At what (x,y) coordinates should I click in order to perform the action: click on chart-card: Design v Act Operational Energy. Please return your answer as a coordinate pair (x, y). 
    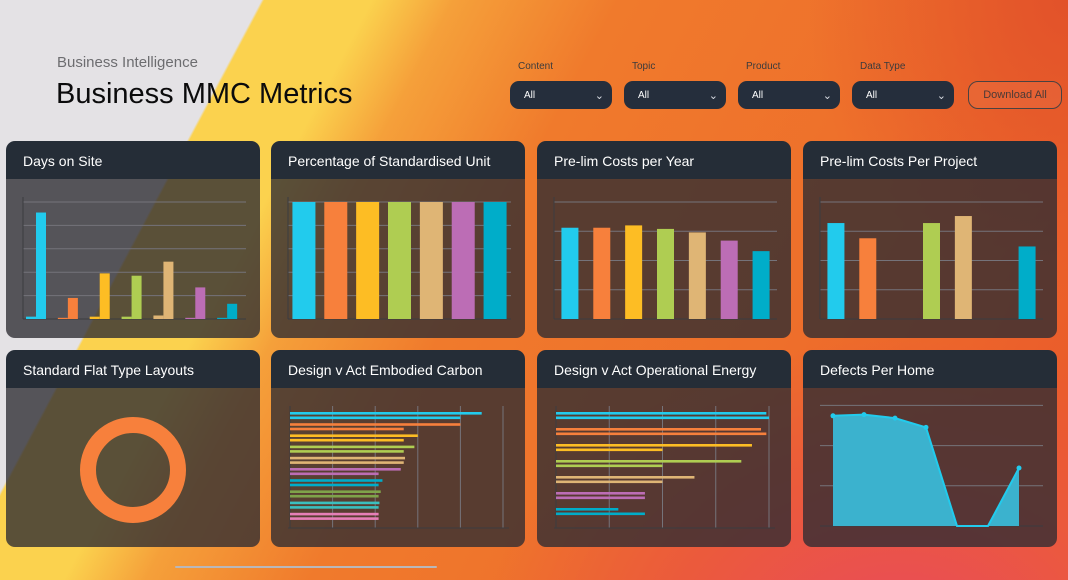
    Looking at the image, I should click on (664, 448).